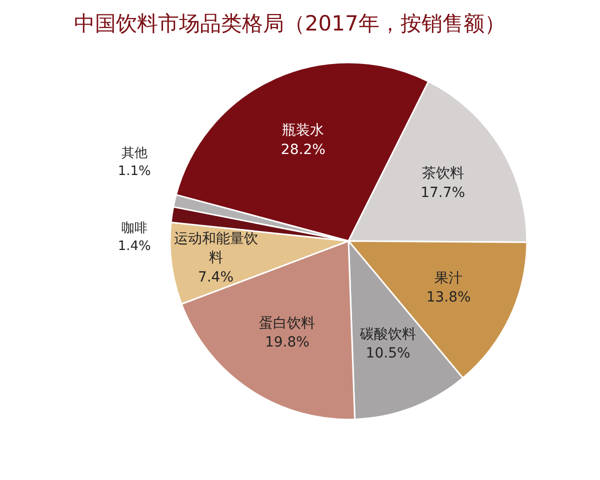  Describe the element at coordinates (388, 354) in the screenshot. I see `data-label: 10.5%` at that location.